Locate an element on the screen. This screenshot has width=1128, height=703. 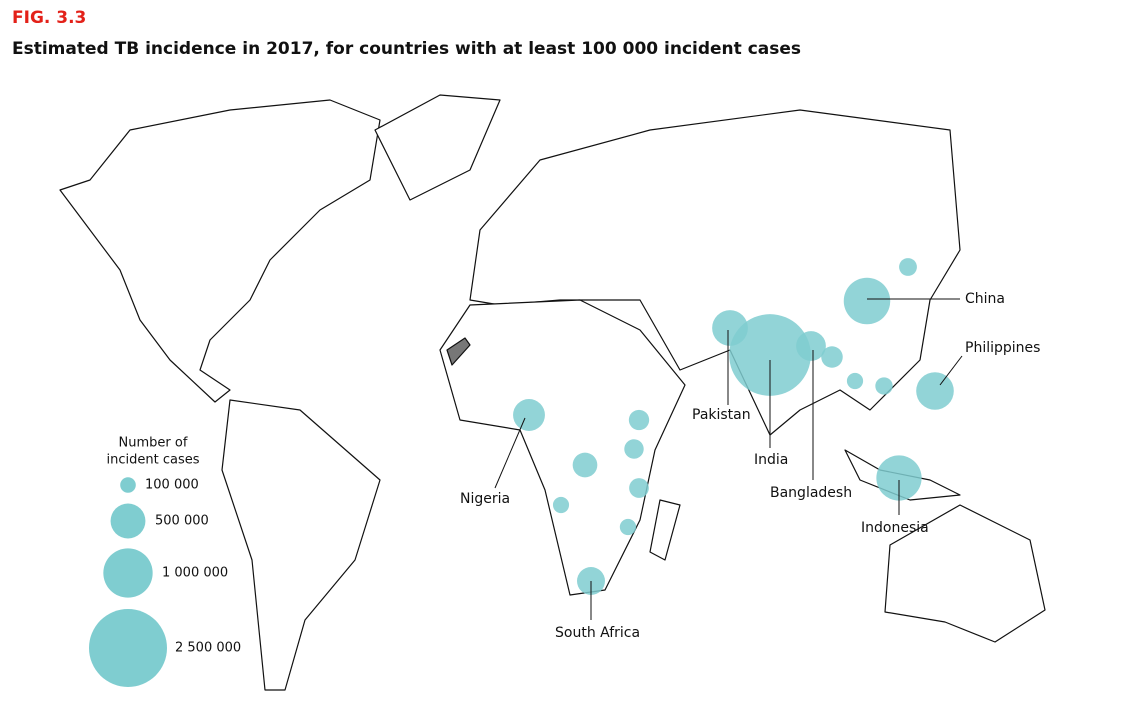
legend-title: incident cases is located at coordinates (153, 460).